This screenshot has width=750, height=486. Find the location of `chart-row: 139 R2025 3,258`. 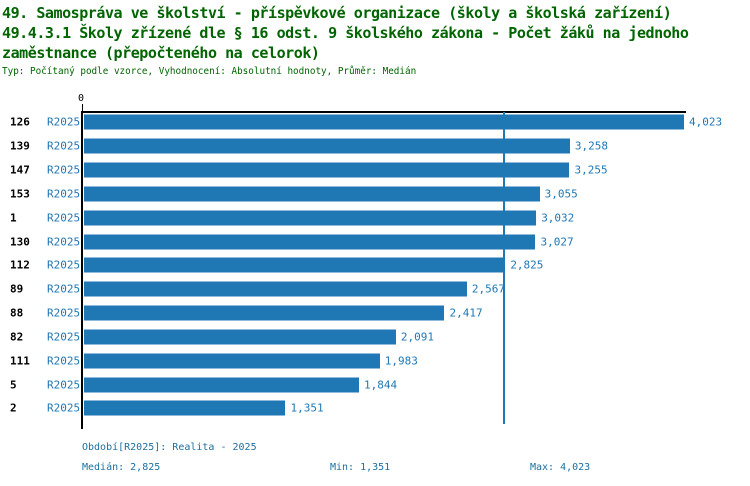

chart-row: 139 R2025 3,258 is located at coordinates (375, 146).